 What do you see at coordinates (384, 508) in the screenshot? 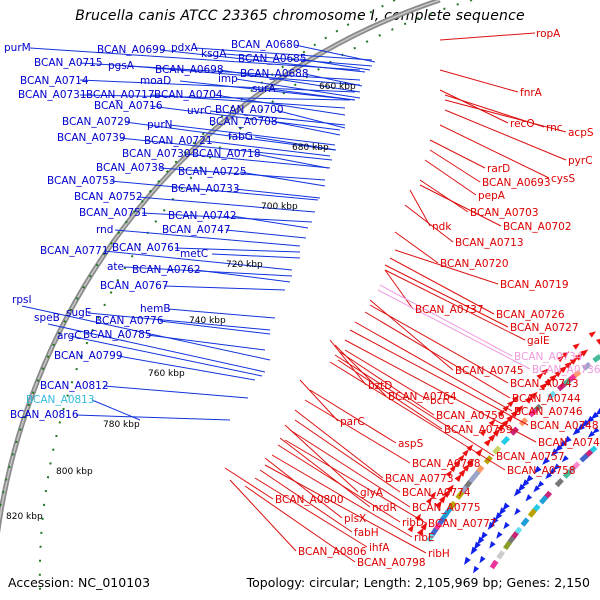
I see `gene-label: nrdR` at bounding box center [384, 508].